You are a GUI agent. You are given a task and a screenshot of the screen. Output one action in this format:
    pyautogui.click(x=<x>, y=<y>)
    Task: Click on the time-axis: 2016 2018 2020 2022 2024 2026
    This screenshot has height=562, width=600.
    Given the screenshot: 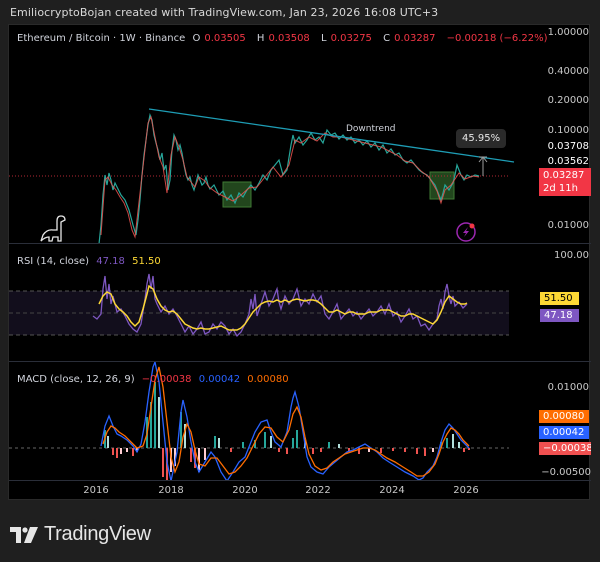 What is the action you would take?
    pyautogui.click(x=300, y=491)
    